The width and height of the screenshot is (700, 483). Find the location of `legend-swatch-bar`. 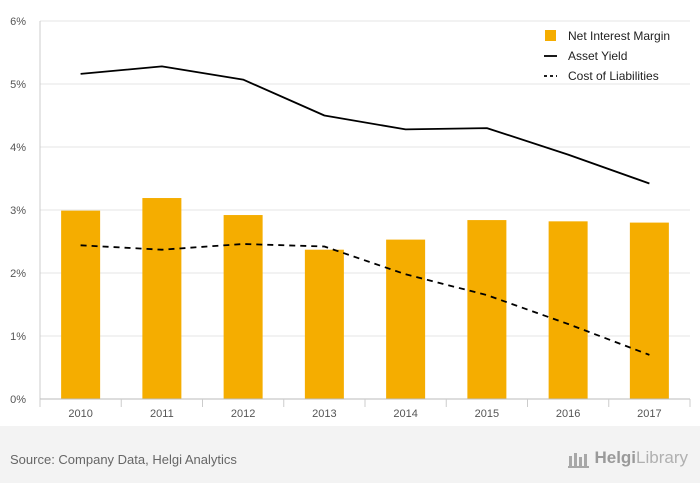

legend-swatch-bar is located at coordinates (550, 35).